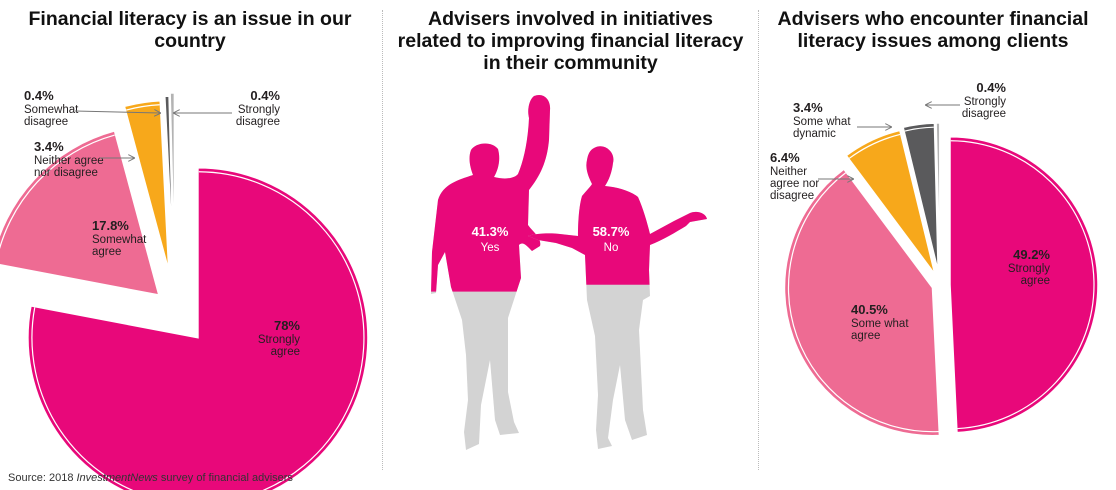 This screenshot has width=1116, height=490. Describe the element at coordinates (570, 19) in the screenshot. I see `chart2-title-line1: Advisers involved in initiatives` at that location.